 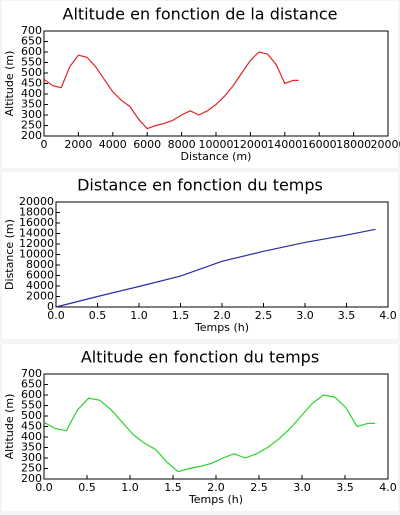 I want to click on y-tick-label: 16000, so click(x=36, y=222).